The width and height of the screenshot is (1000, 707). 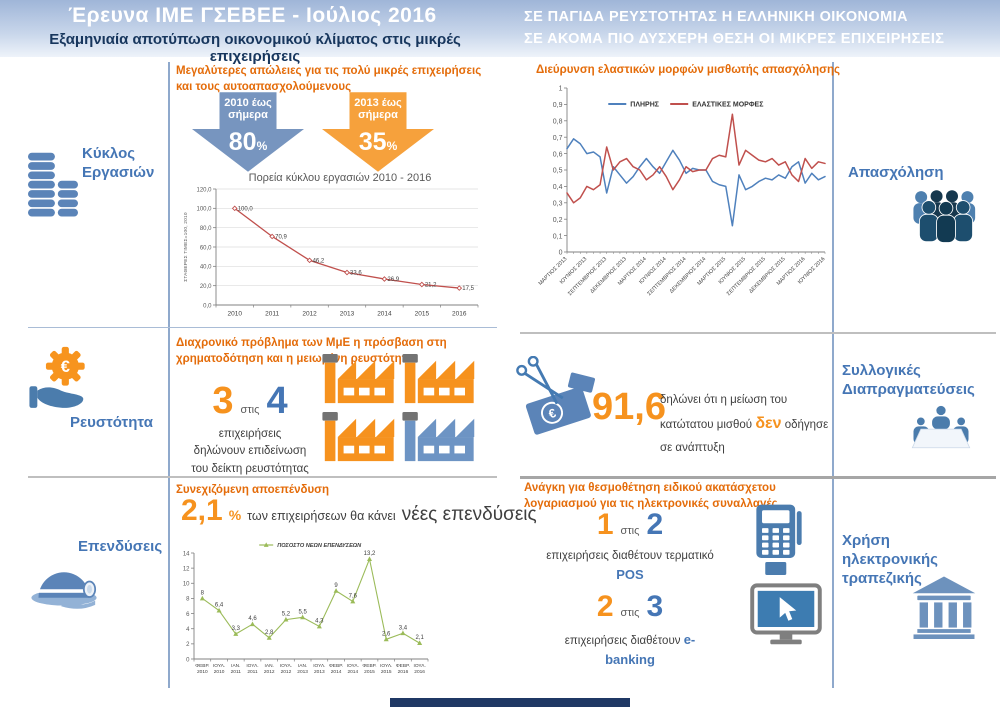 What do you see at coordinates (236, 629) in the screenshot?
I see `svg-text: 3,3` at bounding box center [236, 629].